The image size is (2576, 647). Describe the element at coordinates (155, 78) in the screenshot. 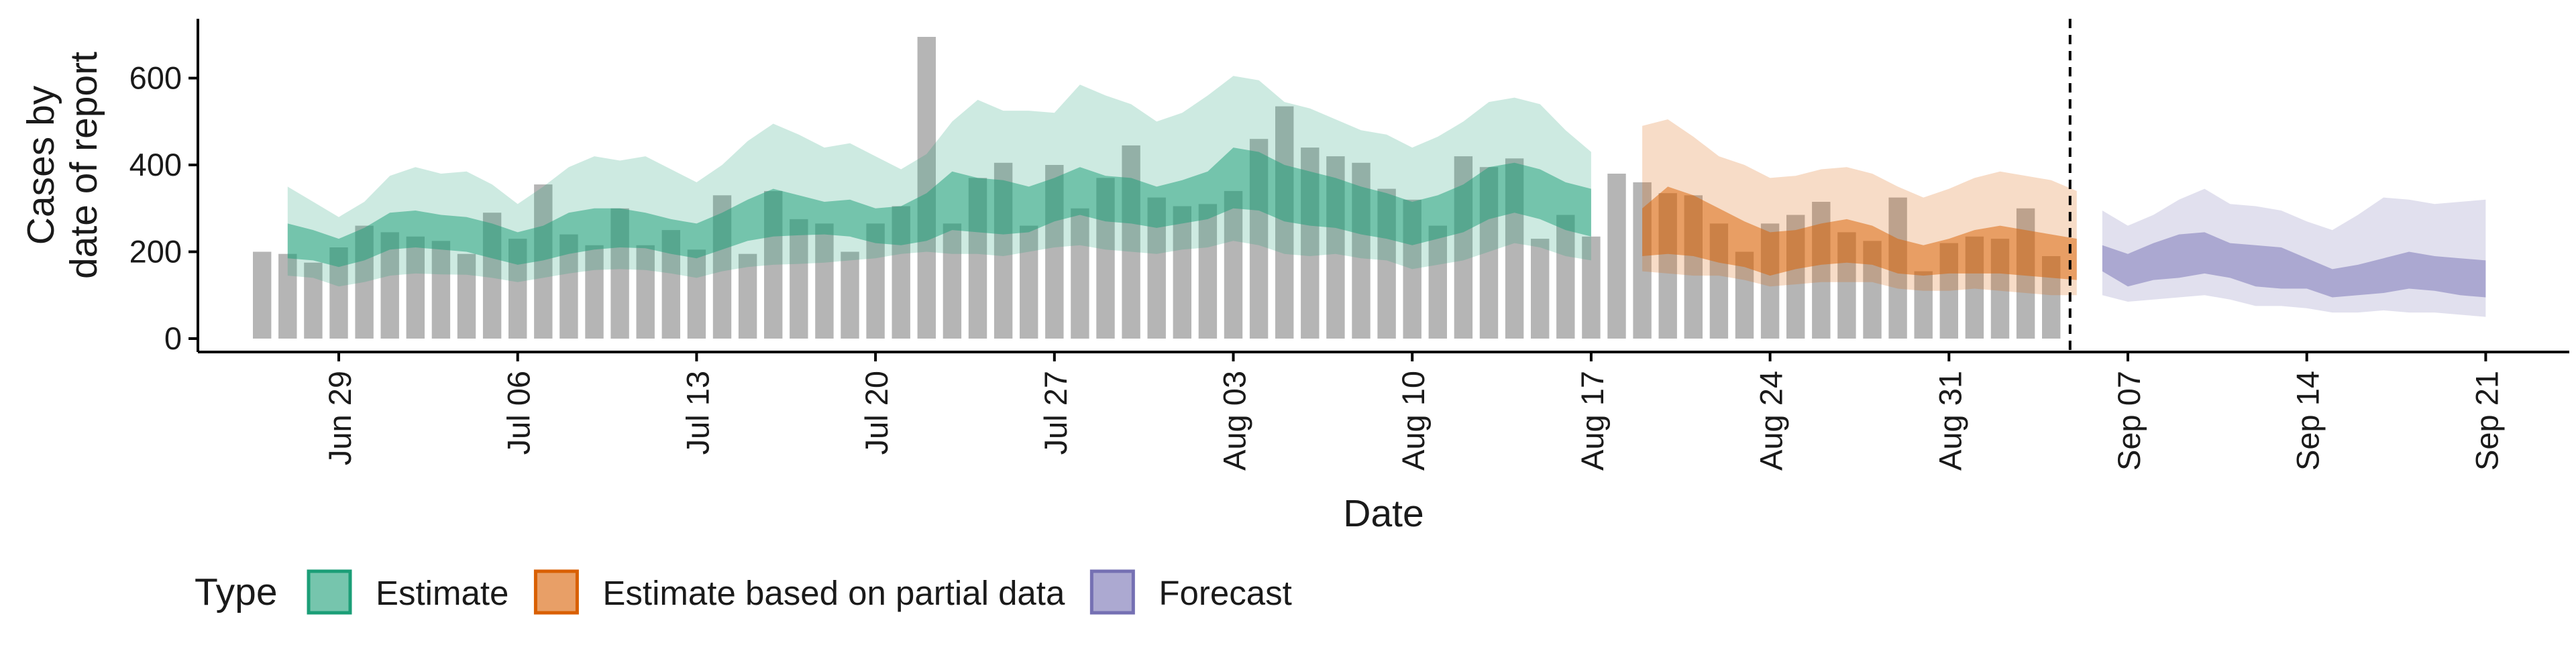

I see `y-tick-label: 600` at that location.